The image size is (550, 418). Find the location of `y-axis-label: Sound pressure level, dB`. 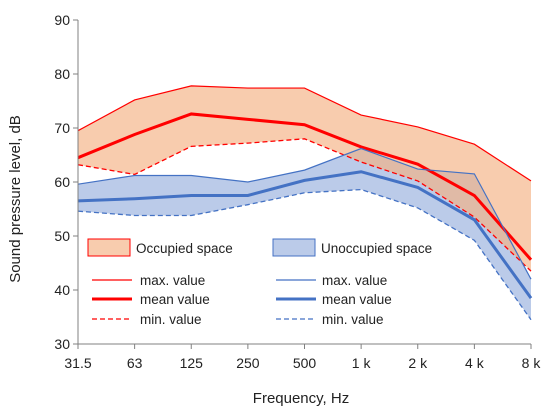

y-axis-label: Sound pressure level, dB is located at coordinates (15, 199).